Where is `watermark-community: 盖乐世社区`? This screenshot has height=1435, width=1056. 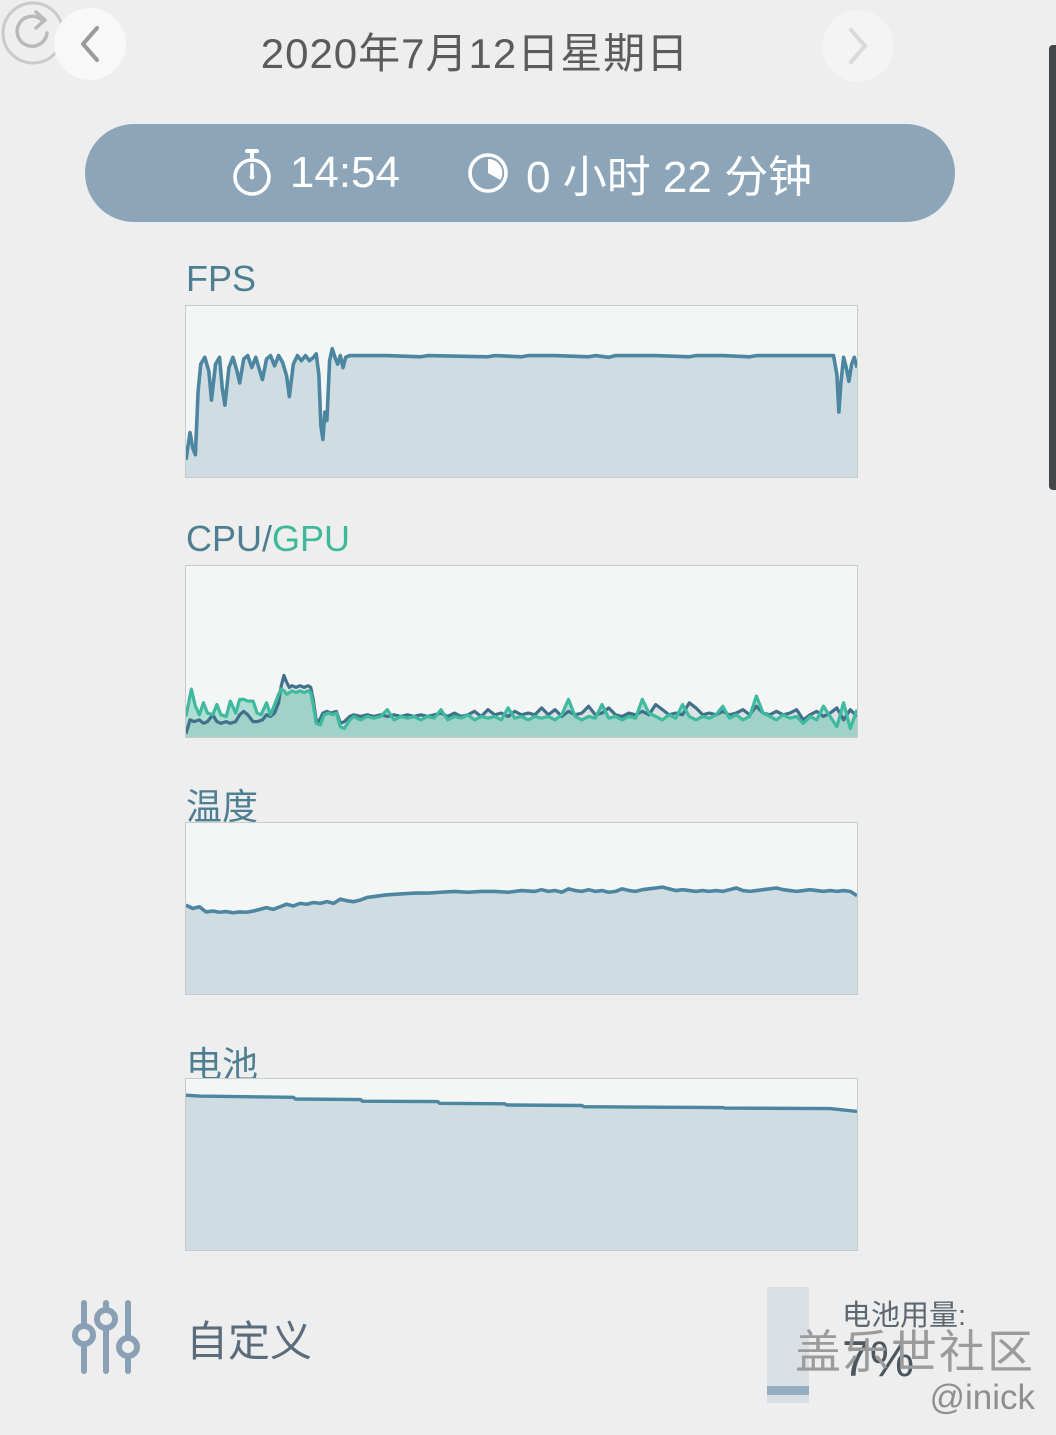
watermark-community: 盖乐世社区 is located at coordinates (915, 1352).